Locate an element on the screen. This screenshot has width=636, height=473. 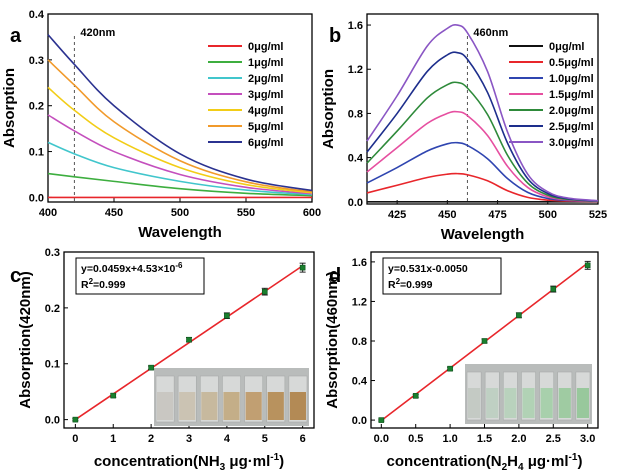
x-tick-label: 0.5 is located at coordinates (415, 439).